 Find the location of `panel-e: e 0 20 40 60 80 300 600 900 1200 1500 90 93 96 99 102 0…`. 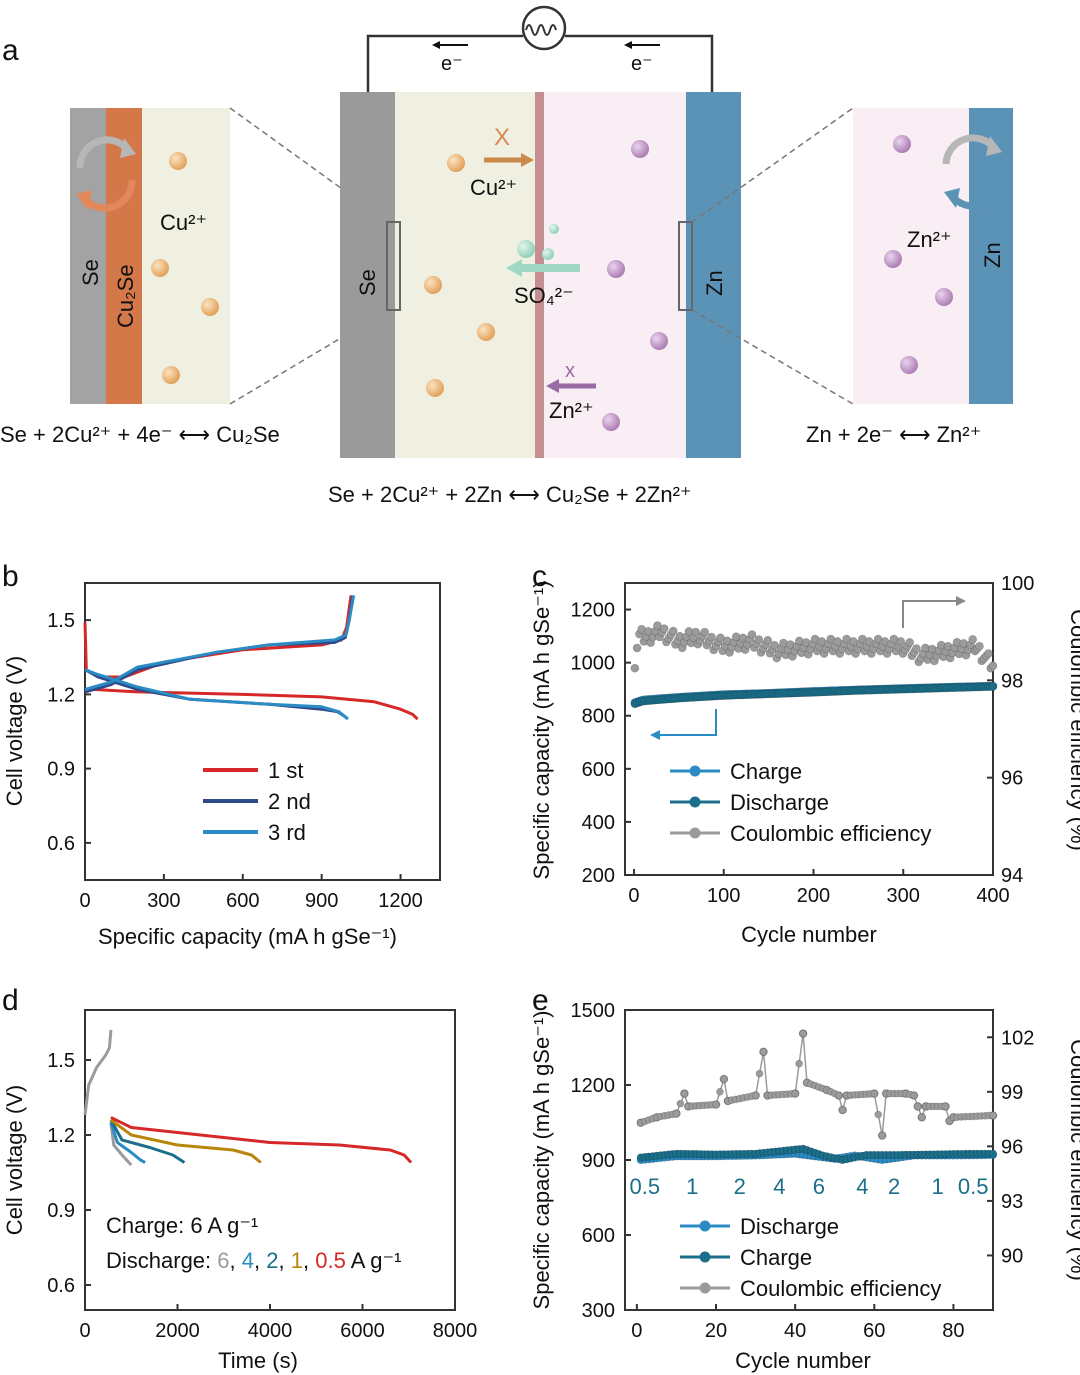

panel-e: e 0 20 40 60 80 300 600 900 1200 1500 90 93 96 99 102 0… is located at coordinates (804, 1178).